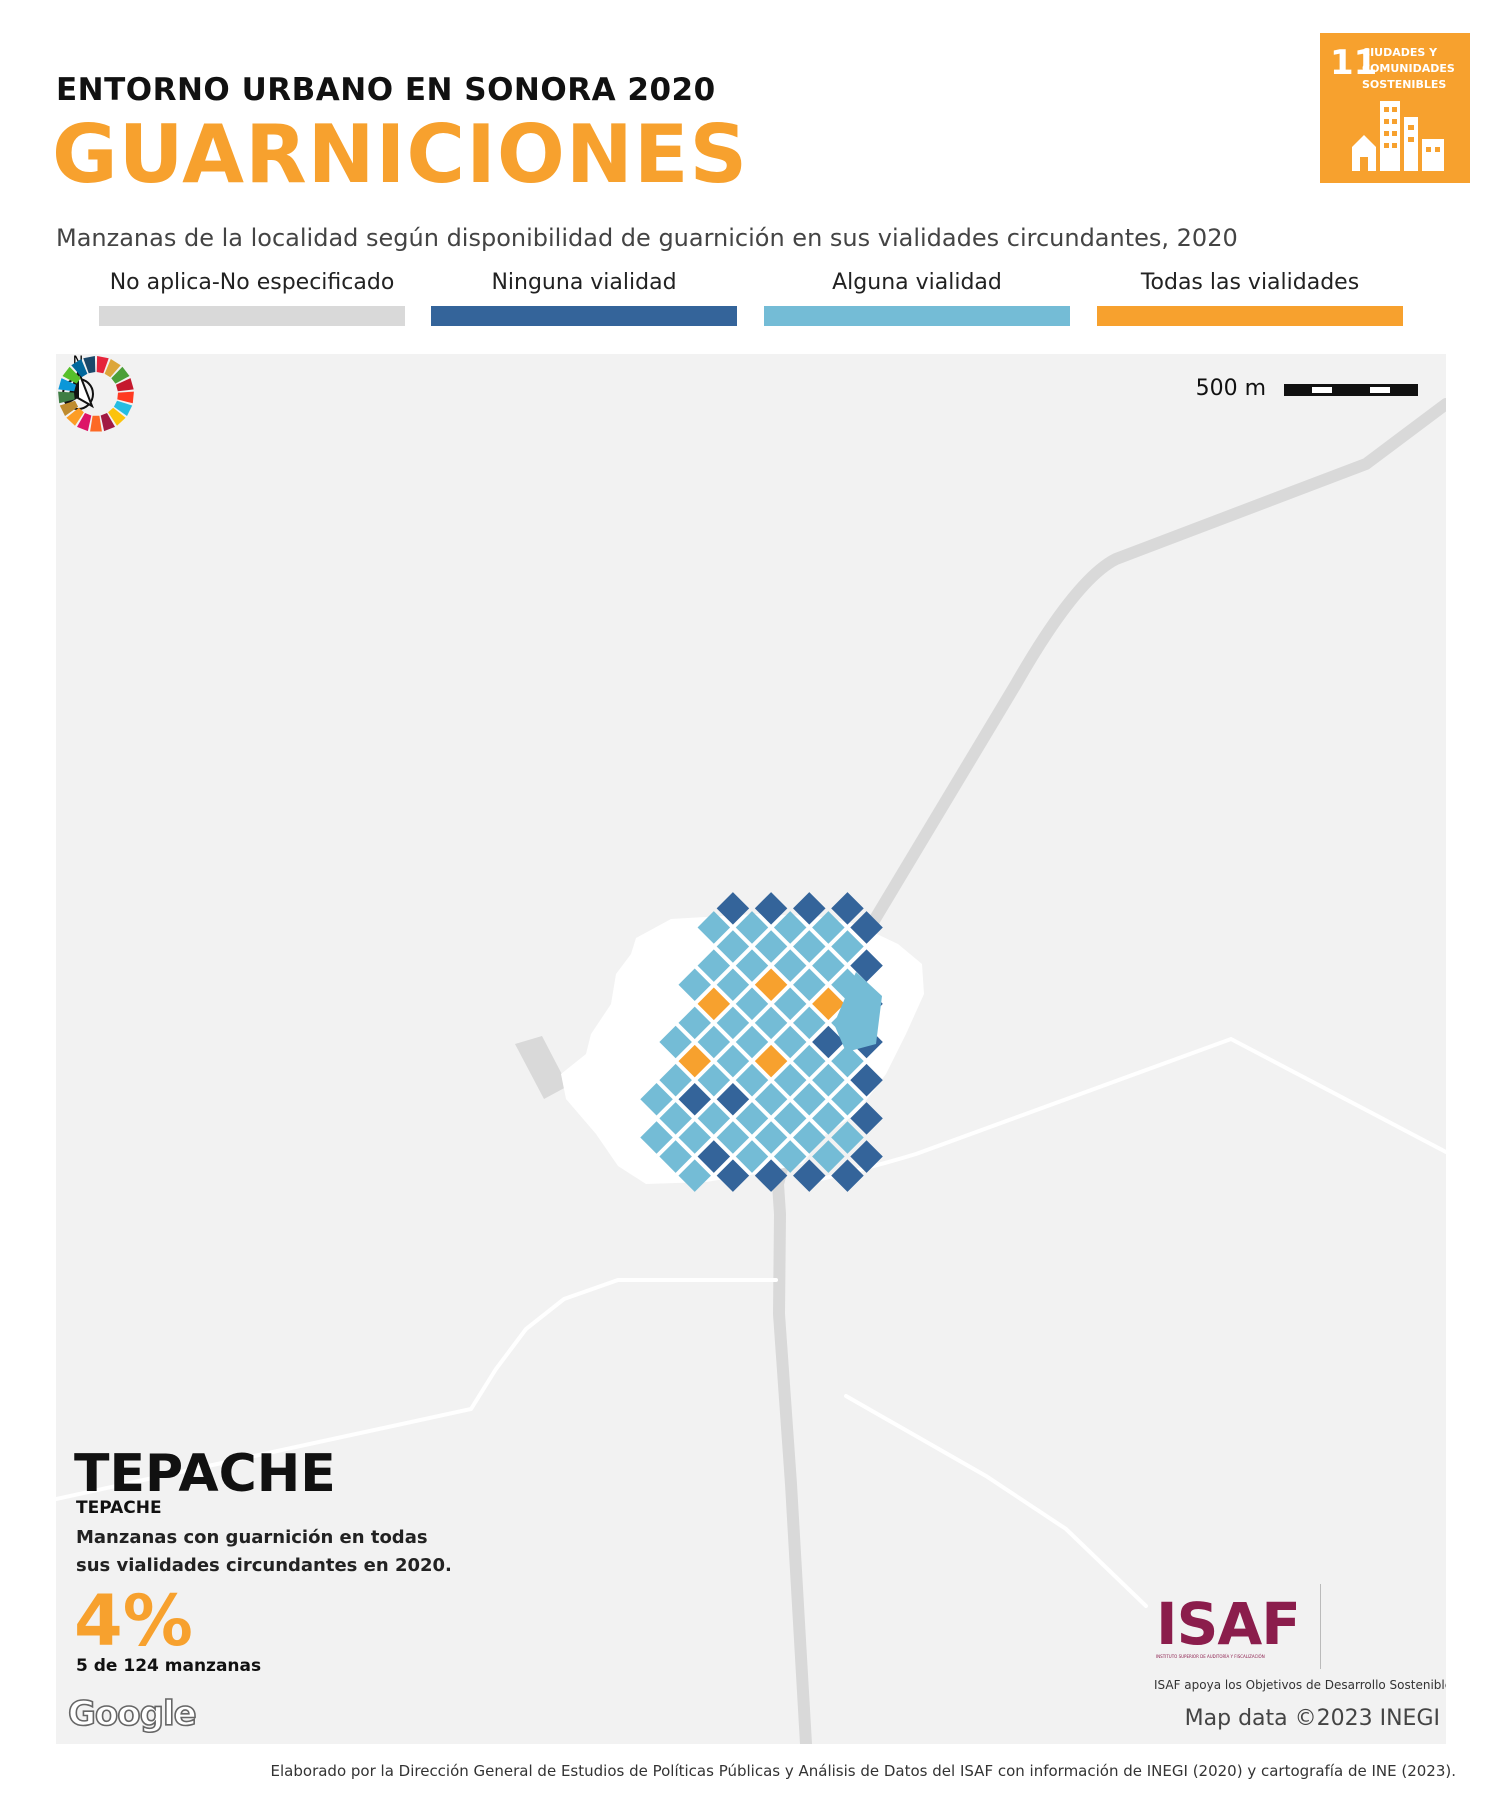 The height and width of the screenshot is (1800, 1500). I want to click on sdg-text: CIUDADES Y COMUNIDADES SOSTENIBLES, so click(1408, 68).